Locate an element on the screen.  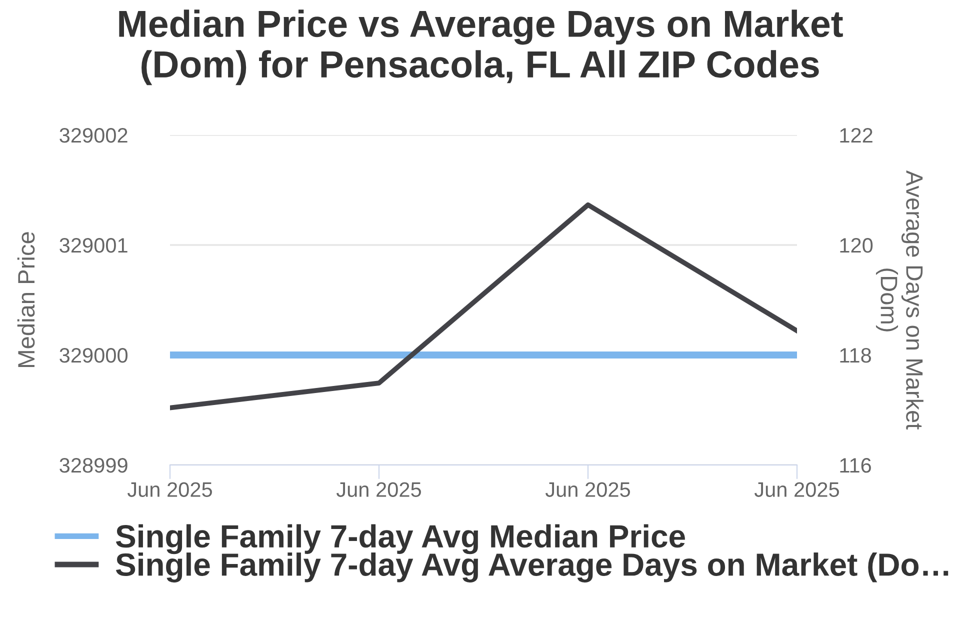
chart-title: Median Price vs Average Days on Market (Dom) for Pensacola, FL All ZIP Codes is located at coordinates (481, 48).